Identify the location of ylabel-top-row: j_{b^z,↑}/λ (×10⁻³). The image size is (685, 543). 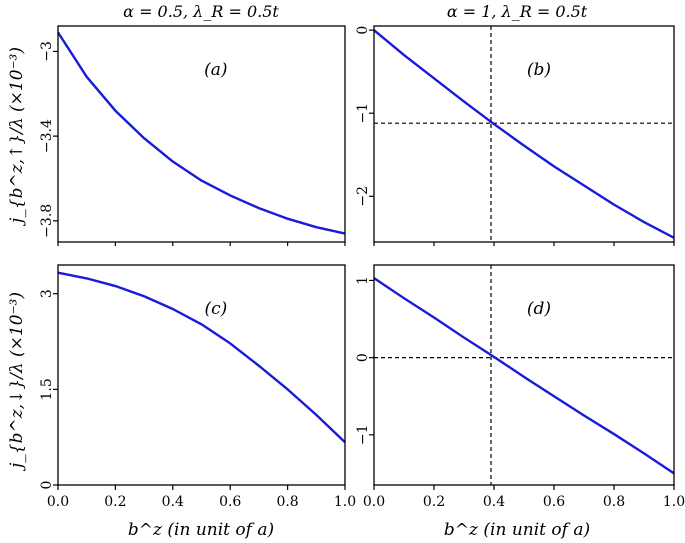
(17, 137).